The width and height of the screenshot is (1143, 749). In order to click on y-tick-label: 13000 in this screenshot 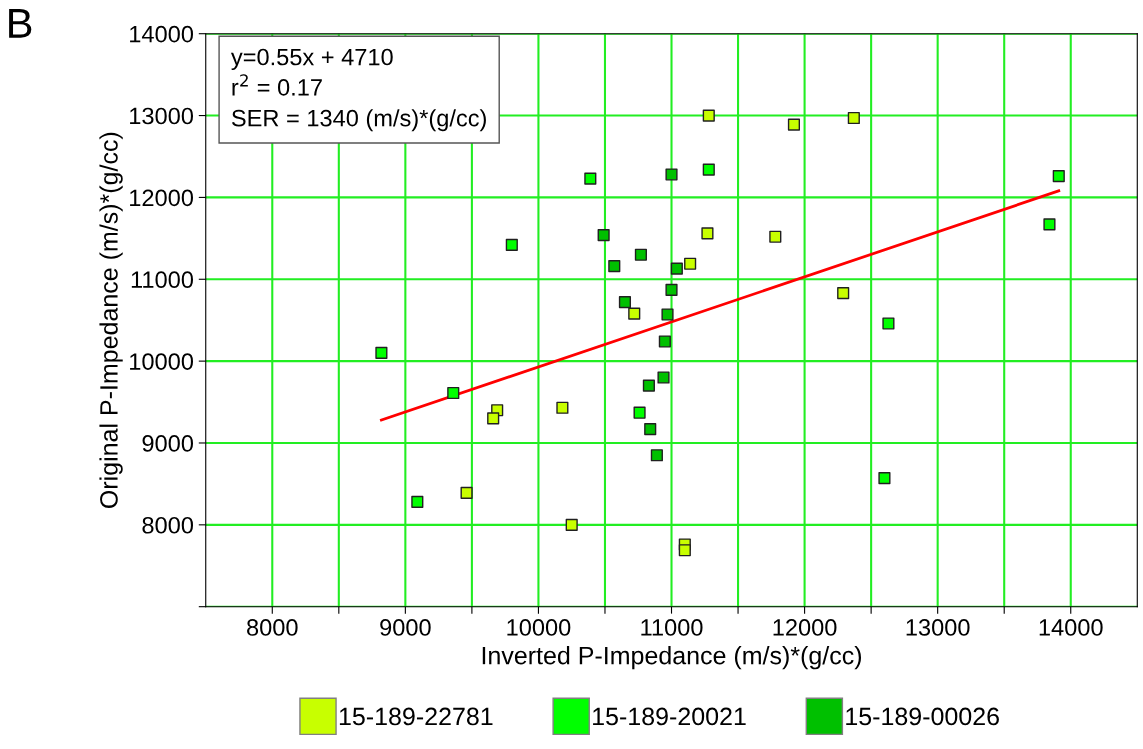, I will do `click(162, 116)`.